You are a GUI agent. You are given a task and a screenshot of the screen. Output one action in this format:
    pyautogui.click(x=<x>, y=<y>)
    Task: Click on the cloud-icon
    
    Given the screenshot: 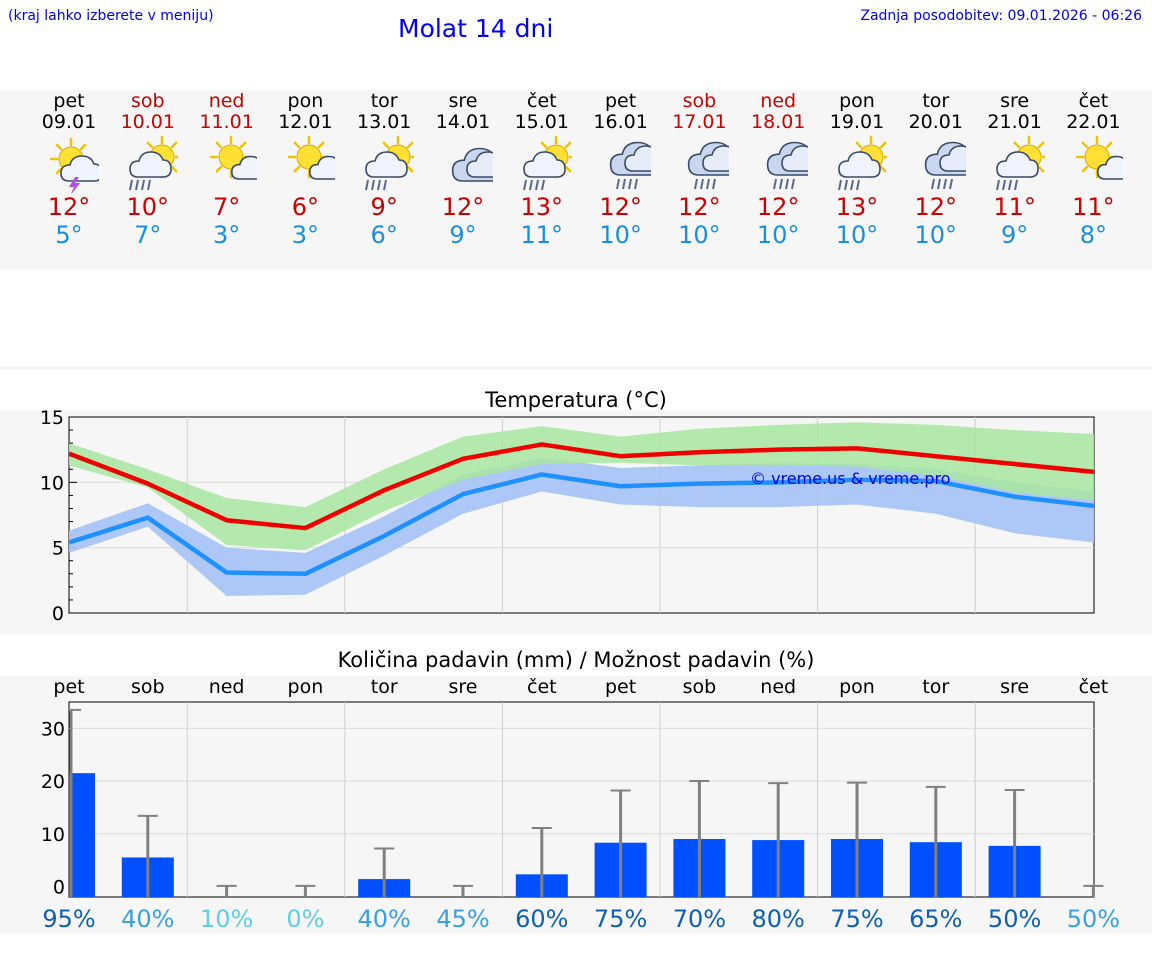 What is the action you would take?
    pyautogui.click(x=472, y=164)
    